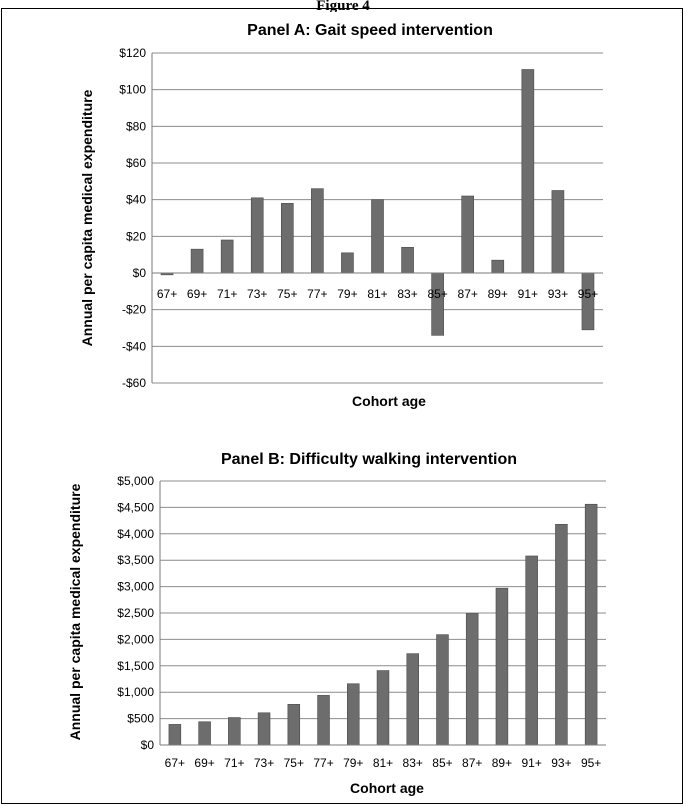  Describe the element at coordinates (561, 763) in the screenshot. I see `panel-b-x-tick-label: 93+` at that location.